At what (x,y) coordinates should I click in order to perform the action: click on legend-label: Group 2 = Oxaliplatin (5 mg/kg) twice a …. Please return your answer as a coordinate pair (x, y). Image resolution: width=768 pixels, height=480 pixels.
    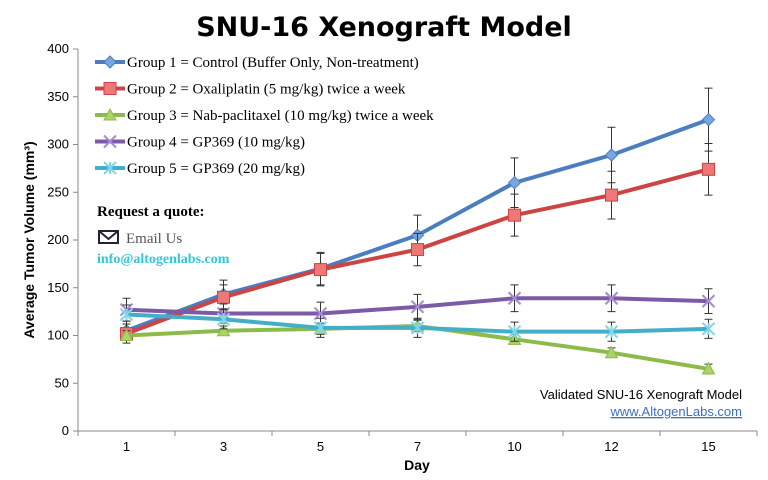
    Looking at the image, I should click on (266, 90).